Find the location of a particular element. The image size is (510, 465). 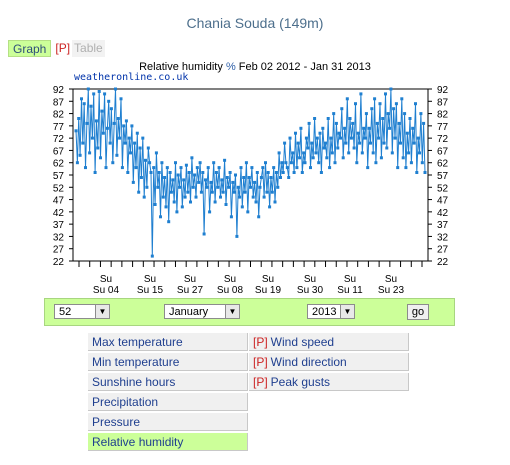

tab-table: Table is located at coordinates (88, 48).